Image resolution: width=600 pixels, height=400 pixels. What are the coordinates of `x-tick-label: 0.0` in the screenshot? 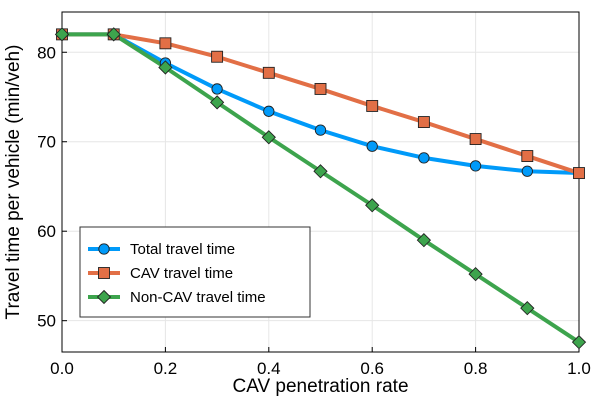 It's located at (62, 368).